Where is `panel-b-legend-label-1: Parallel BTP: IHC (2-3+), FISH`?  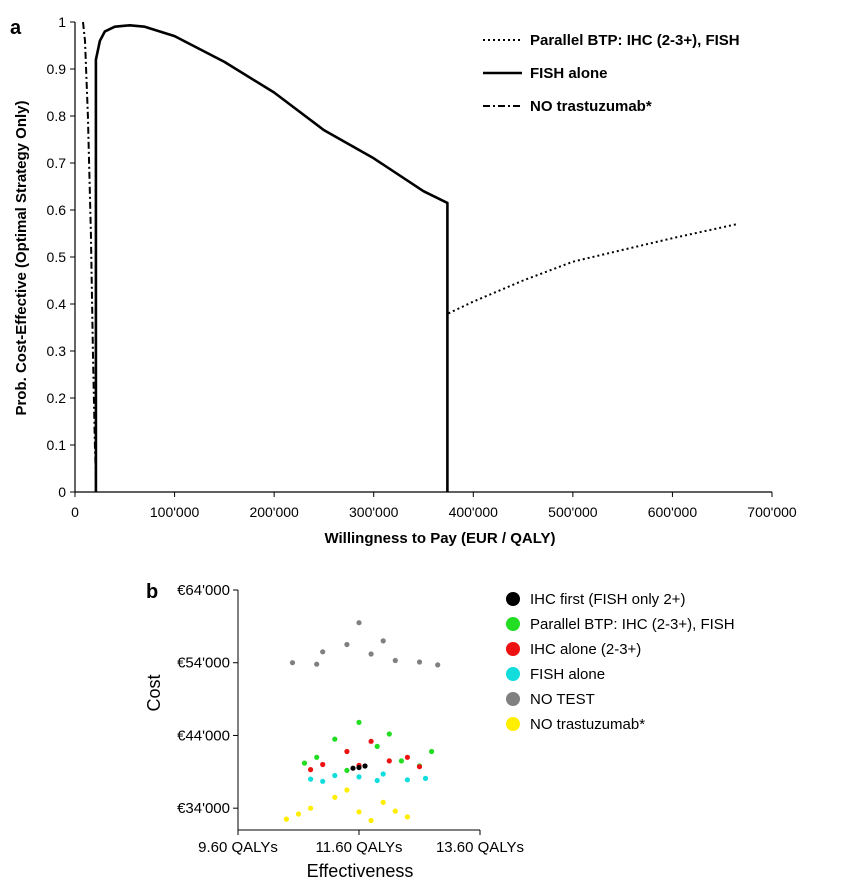 panel-b-legend-label-1: Parallel BTP: IHC (2-3+), FISH is located at coordinates (632, 624).